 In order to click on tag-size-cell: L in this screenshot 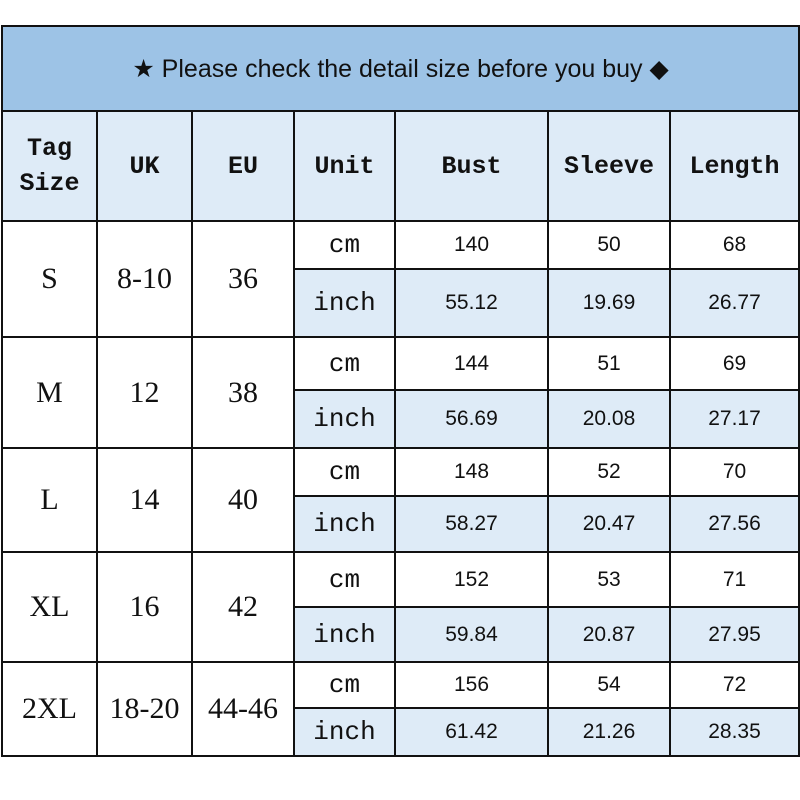, I will do `click(49, 500)`.